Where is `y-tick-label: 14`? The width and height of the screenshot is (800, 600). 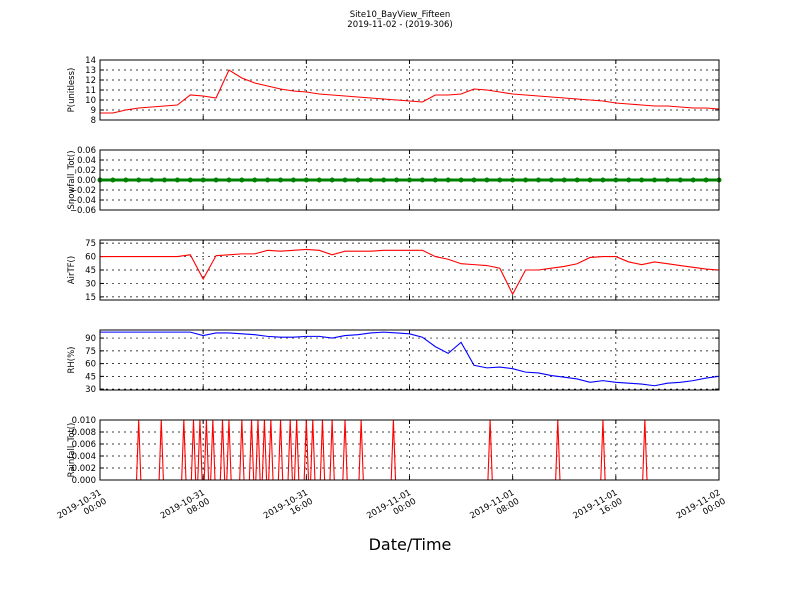
y-tick-label: 14 is located at coordinates (90, 61).